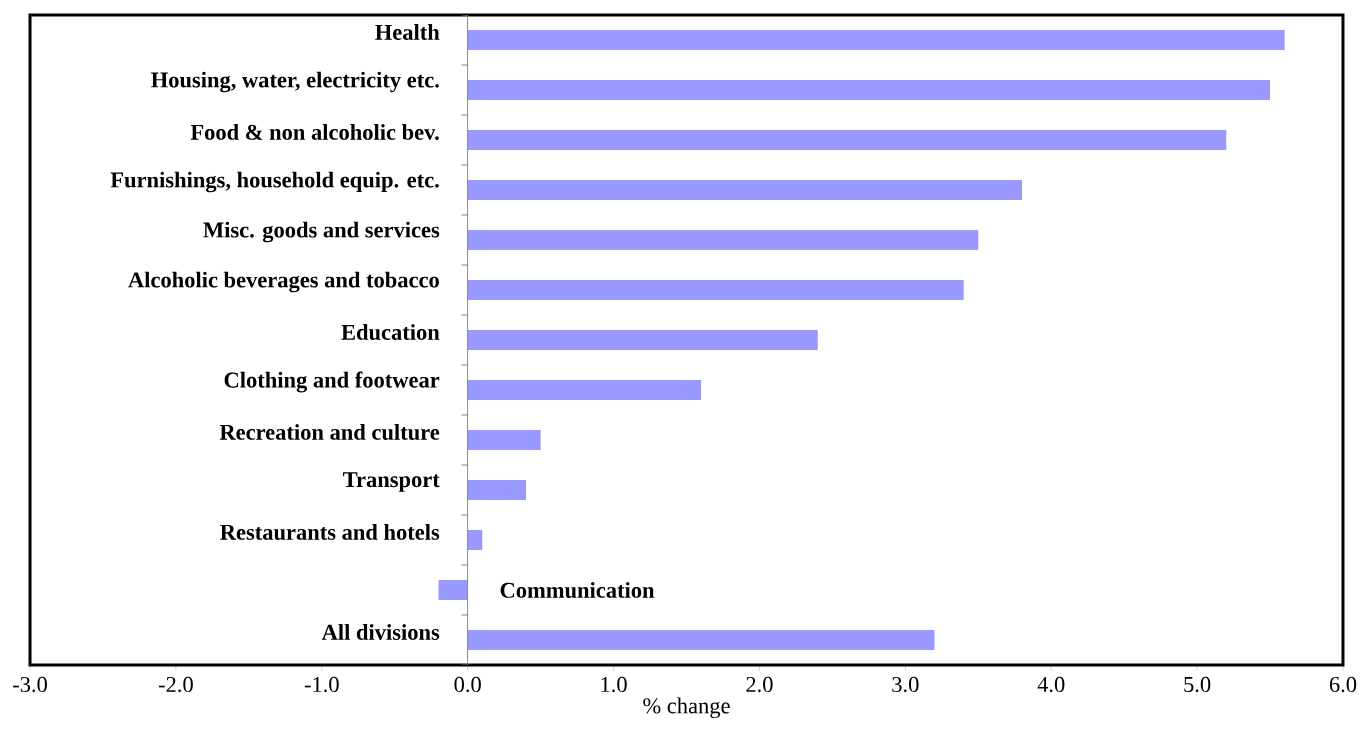 This screenshot has width=1362, height=741. I want to click on x-tick-label: 6.0, so click(1343, 684).